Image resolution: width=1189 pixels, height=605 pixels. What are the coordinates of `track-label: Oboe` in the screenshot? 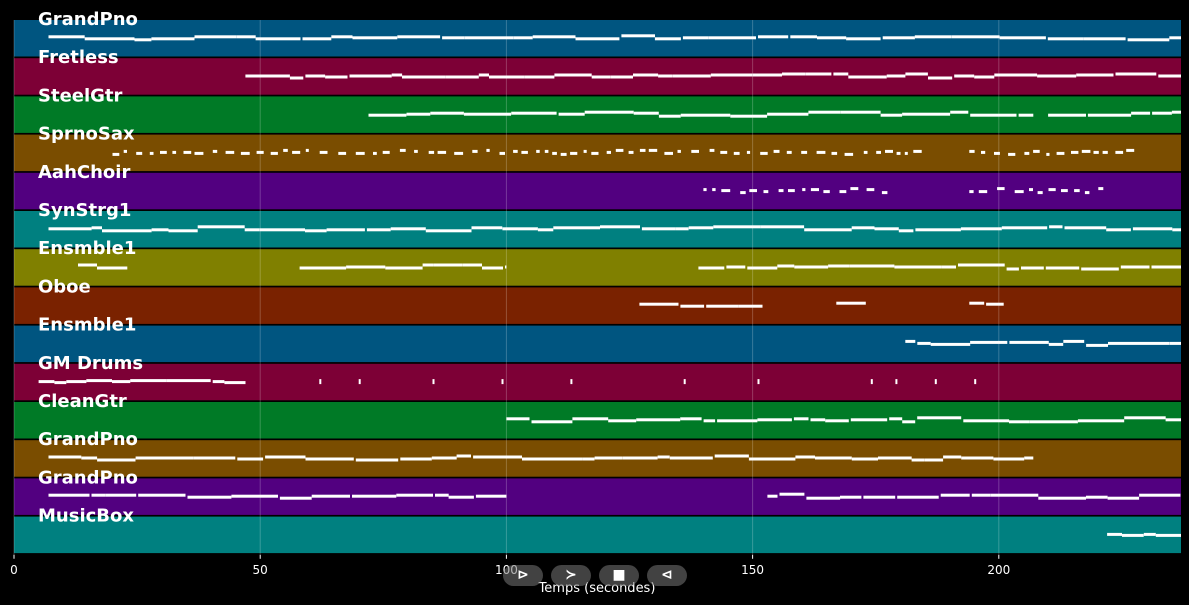 It's located at (64, 286).